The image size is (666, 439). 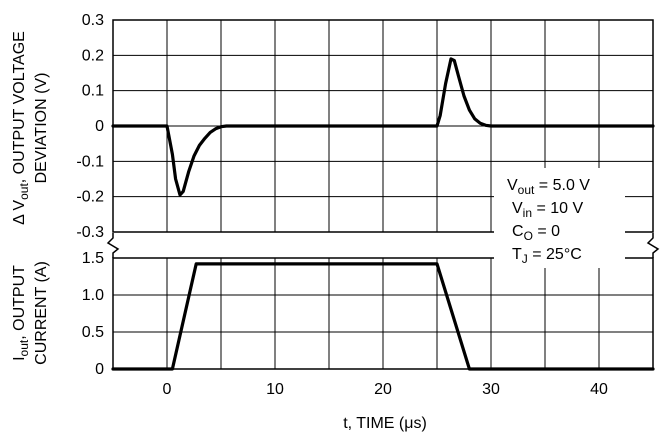 I want to click on voltage-y-tick-label: 0, so click(x=99, y=126).